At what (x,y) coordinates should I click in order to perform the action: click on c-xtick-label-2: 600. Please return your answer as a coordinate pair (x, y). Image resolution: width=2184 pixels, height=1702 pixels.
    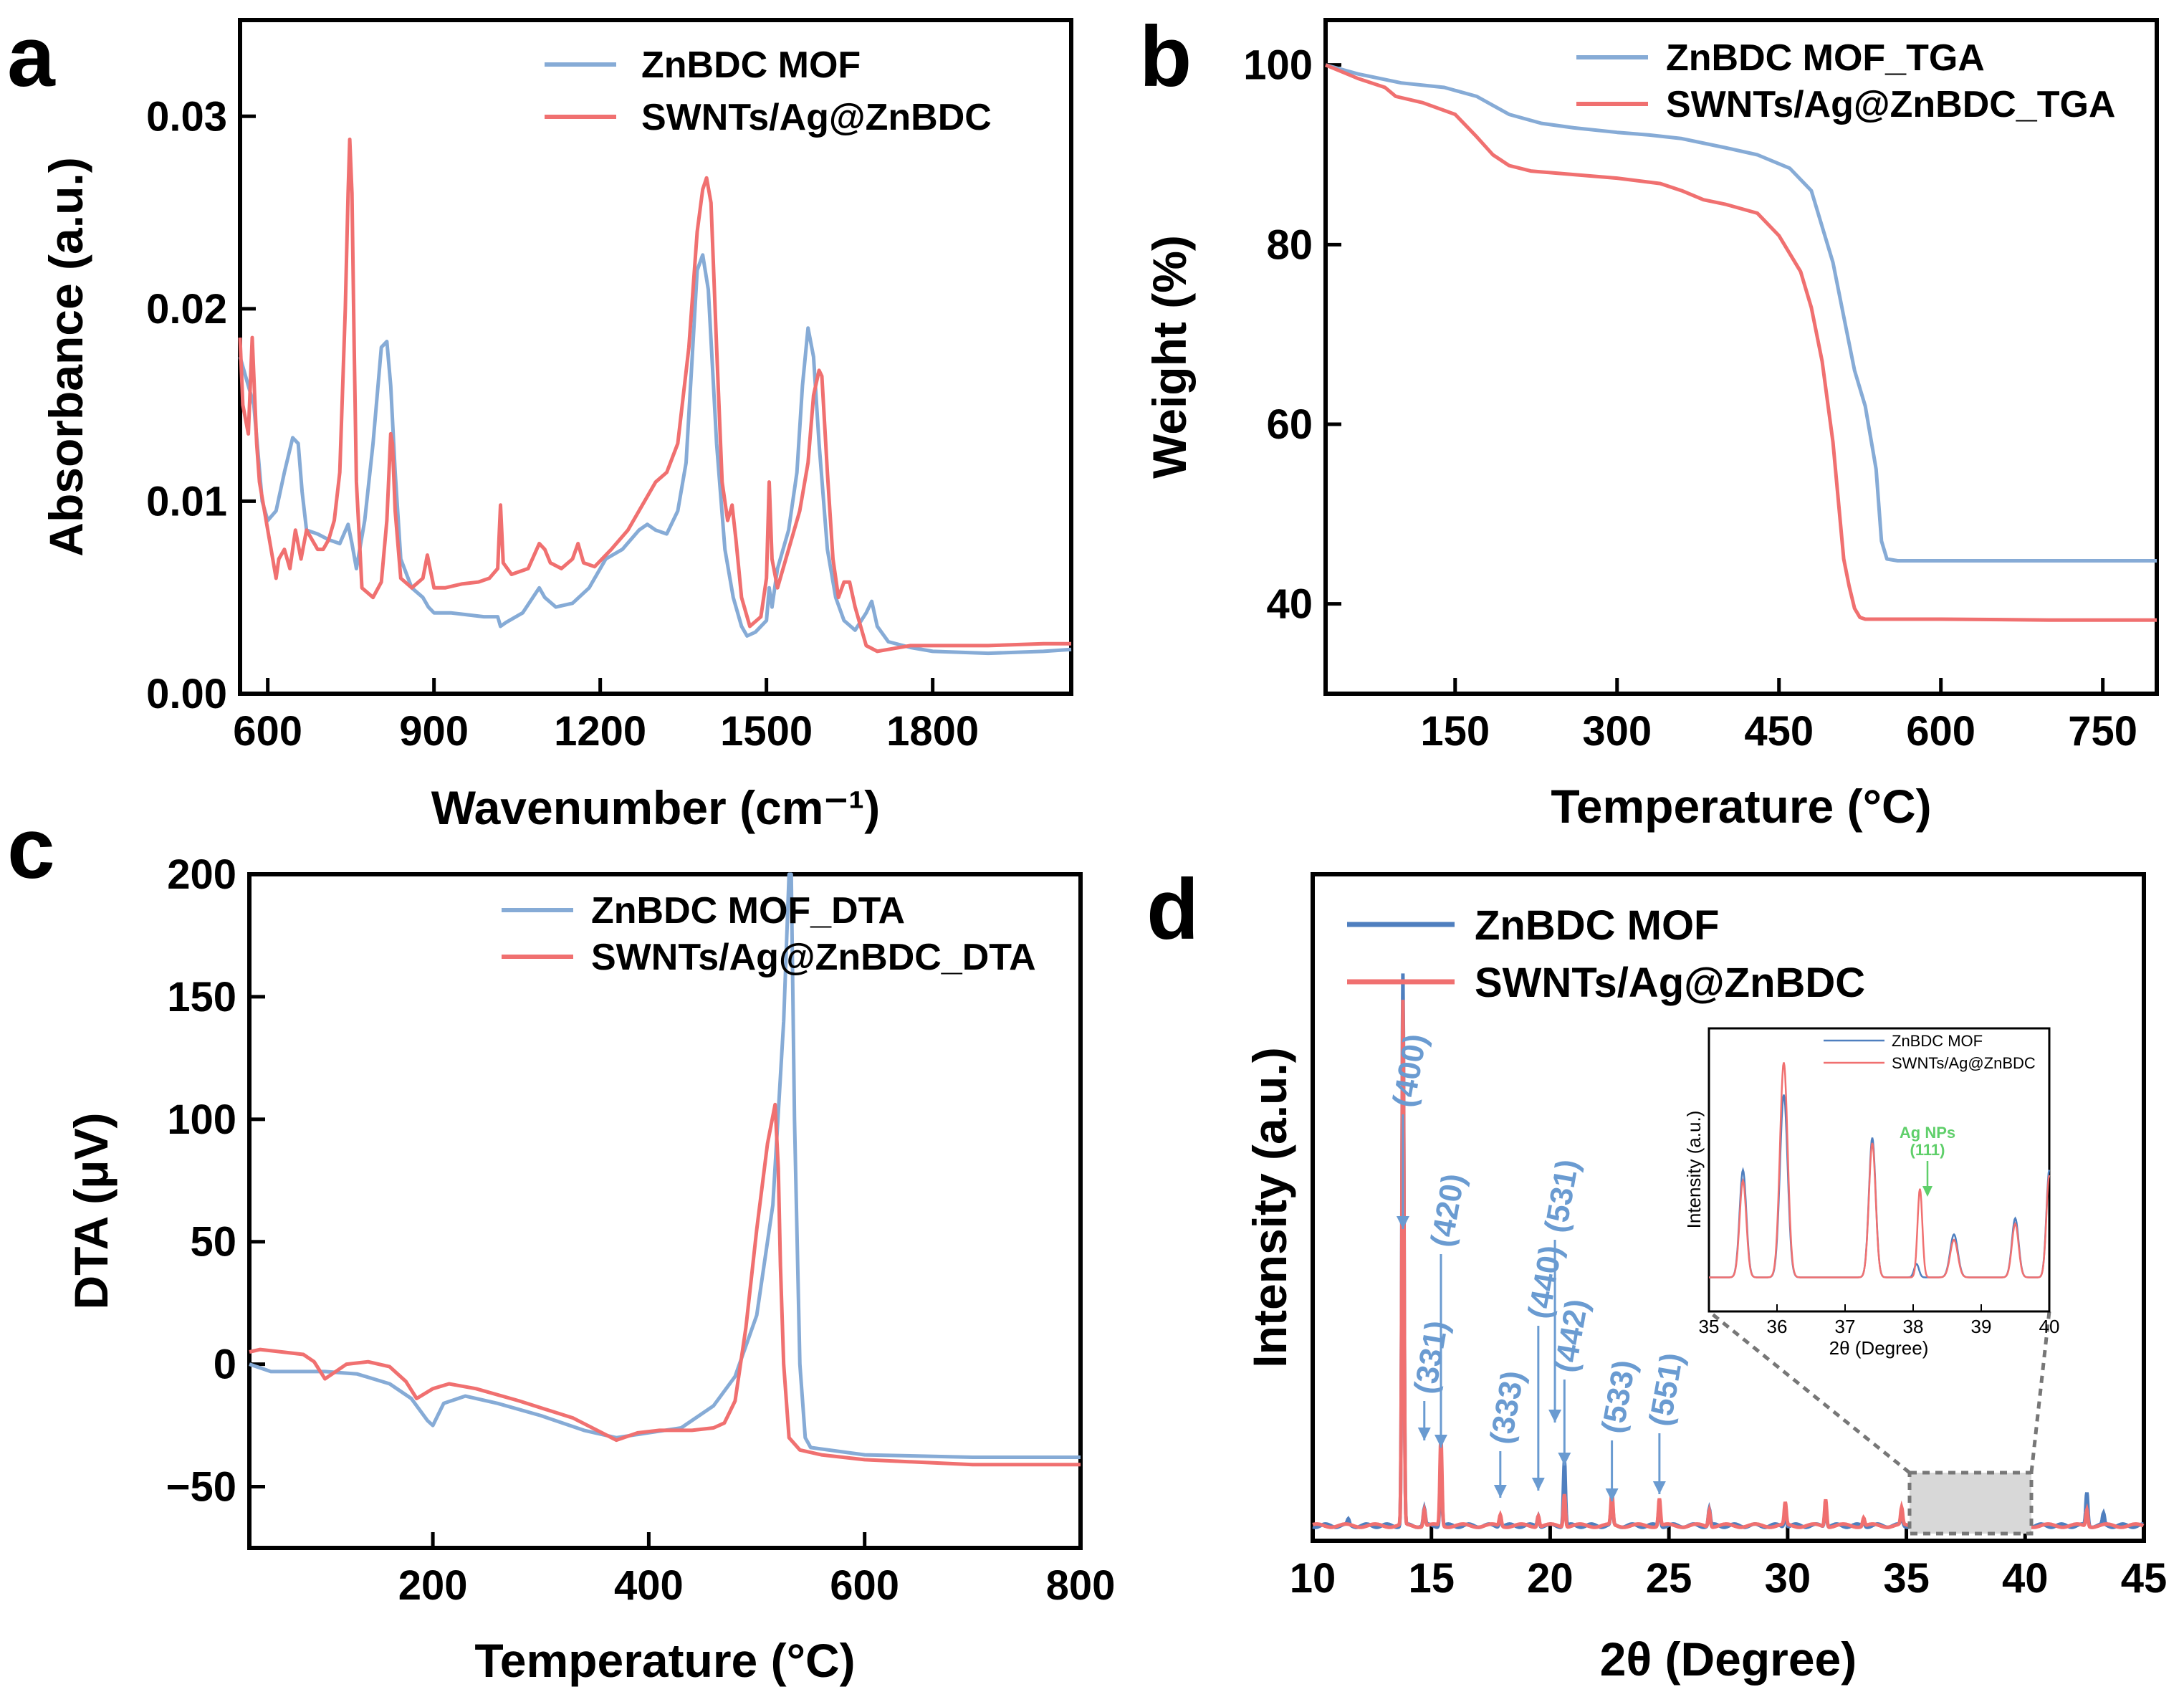
    Looking at the image, I should click on (864, 1585).